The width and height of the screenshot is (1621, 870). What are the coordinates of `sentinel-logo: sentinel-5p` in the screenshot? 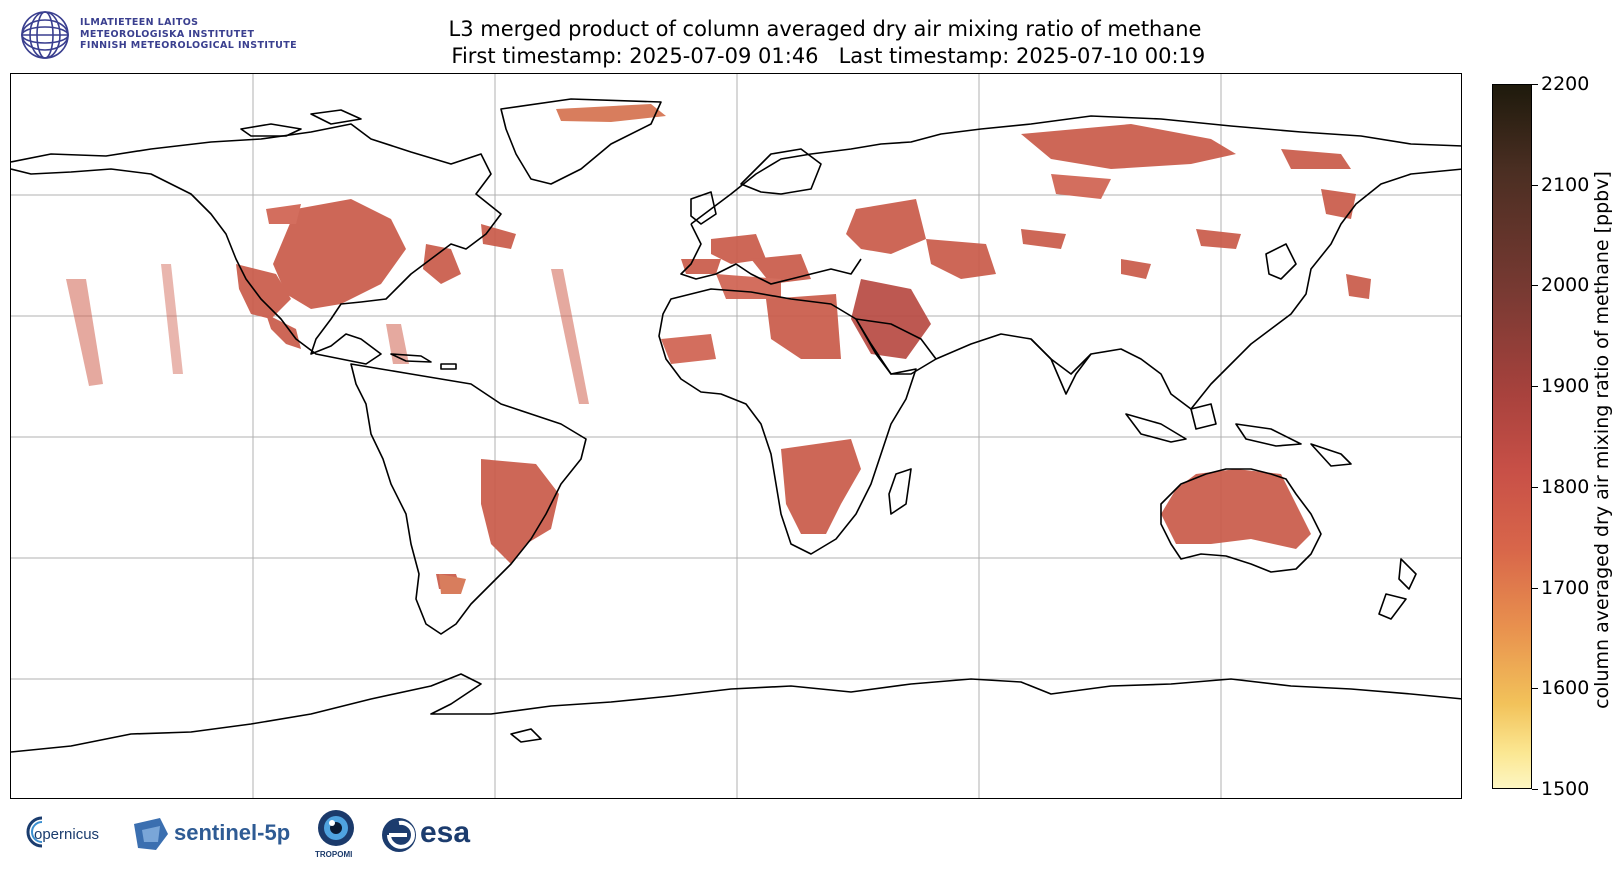 It's located at (212, 836).